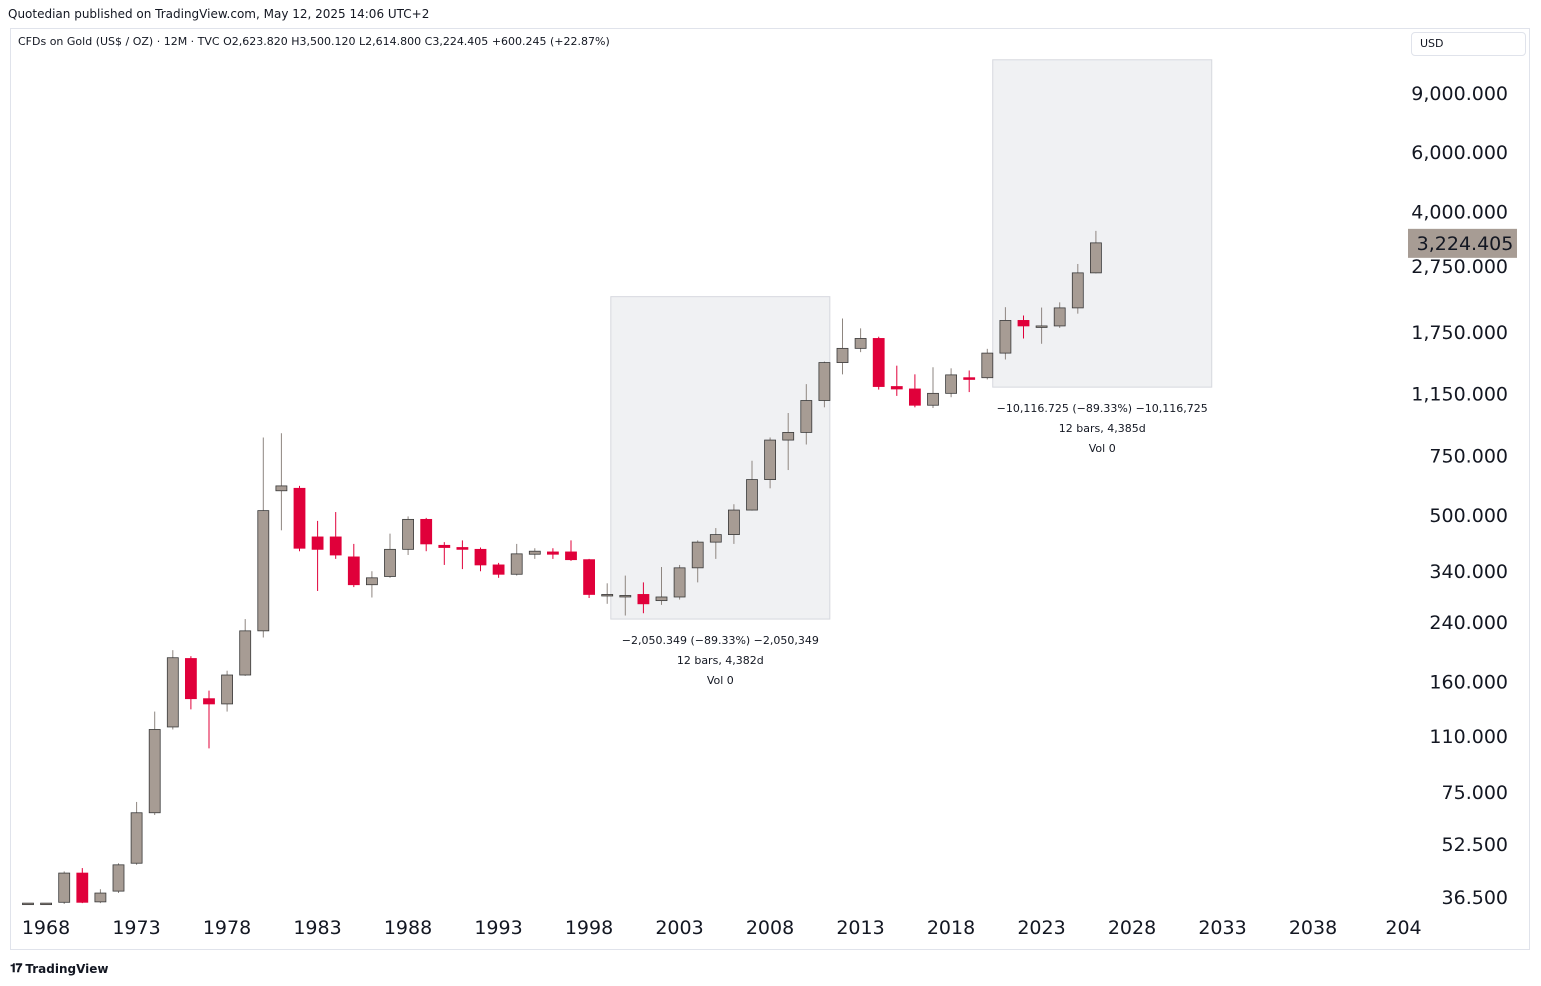 The image size is (1541, 986). What do you see at coordinates (1475, 793) in the screenshot?
I see `y-tick-label: 75.000` at bounding box center [1475, 793].